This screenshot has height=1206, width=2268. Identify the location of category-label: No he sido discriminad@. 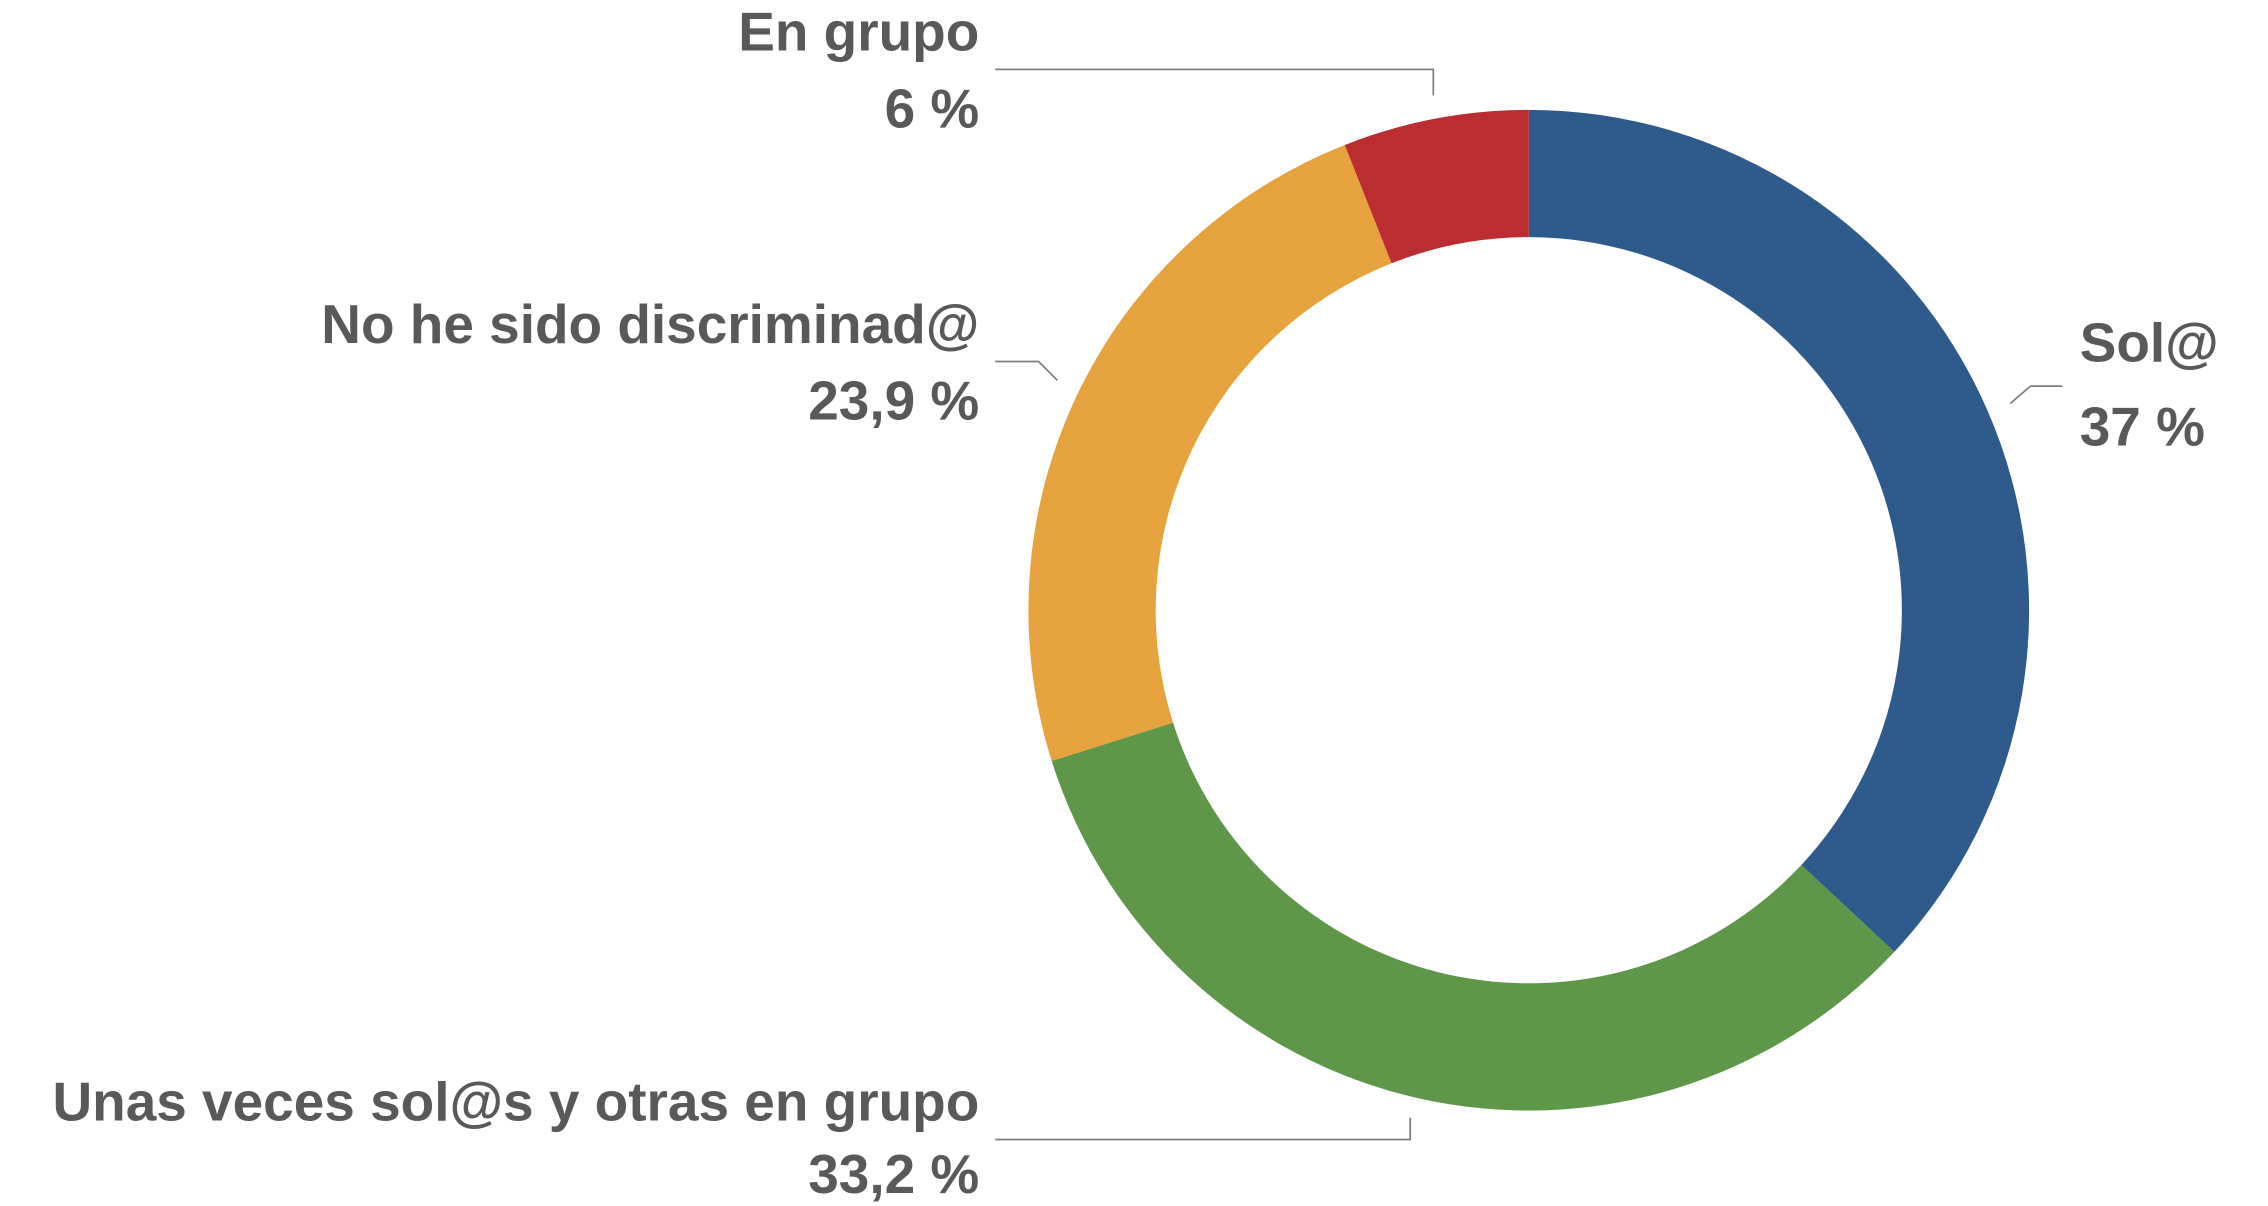
(650, 324).